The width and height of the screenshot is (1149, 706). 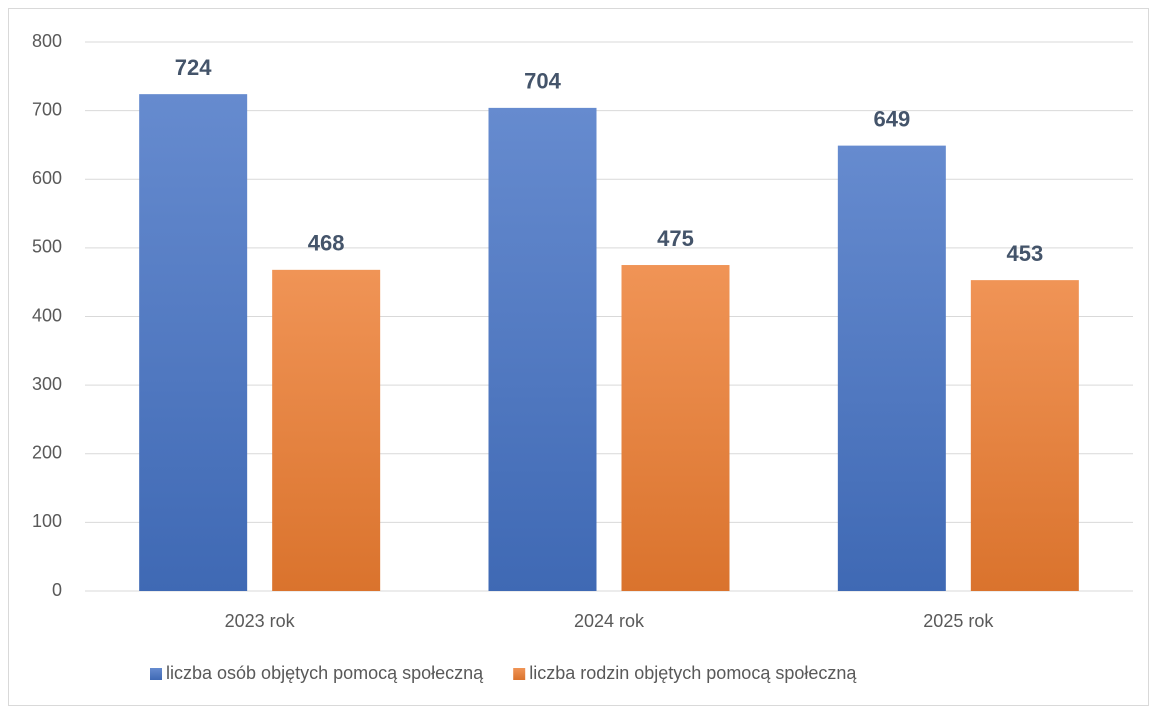 I want to click on y-tick-label: 500, so click(x=47, y=247).